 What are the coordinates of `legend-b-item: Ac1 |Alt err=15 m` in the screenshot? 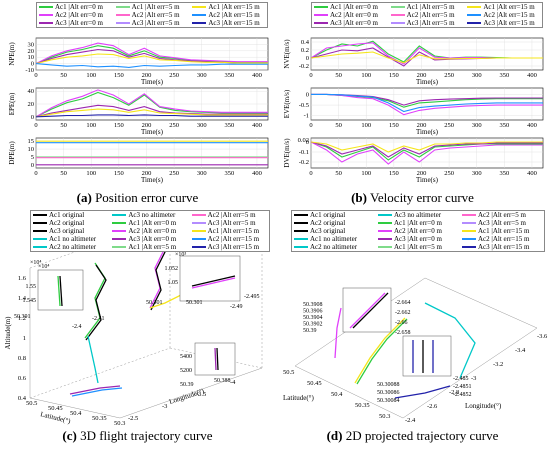 It's located at (503, 7).